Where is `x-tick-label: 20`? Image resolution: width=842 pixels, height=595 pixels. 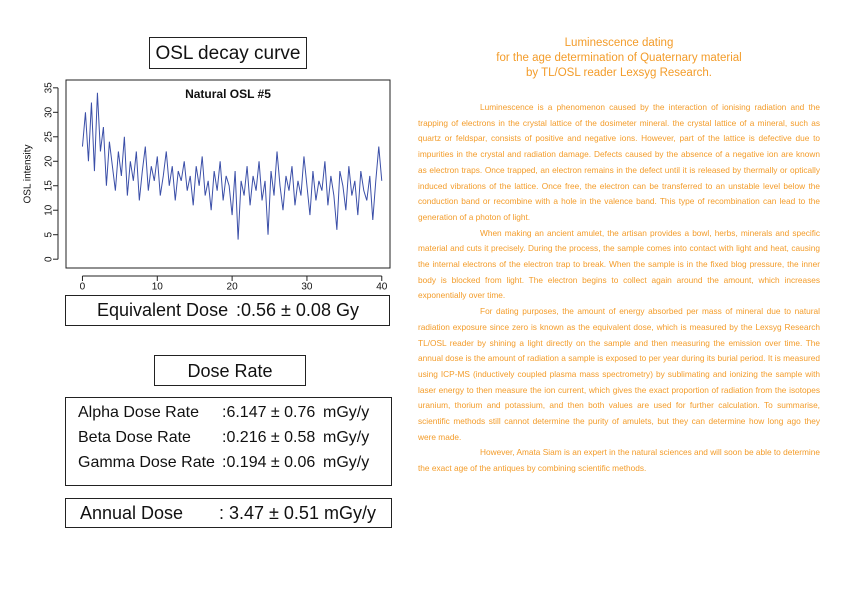
x-tick-label: 20 is located at coordinates (233, 287).